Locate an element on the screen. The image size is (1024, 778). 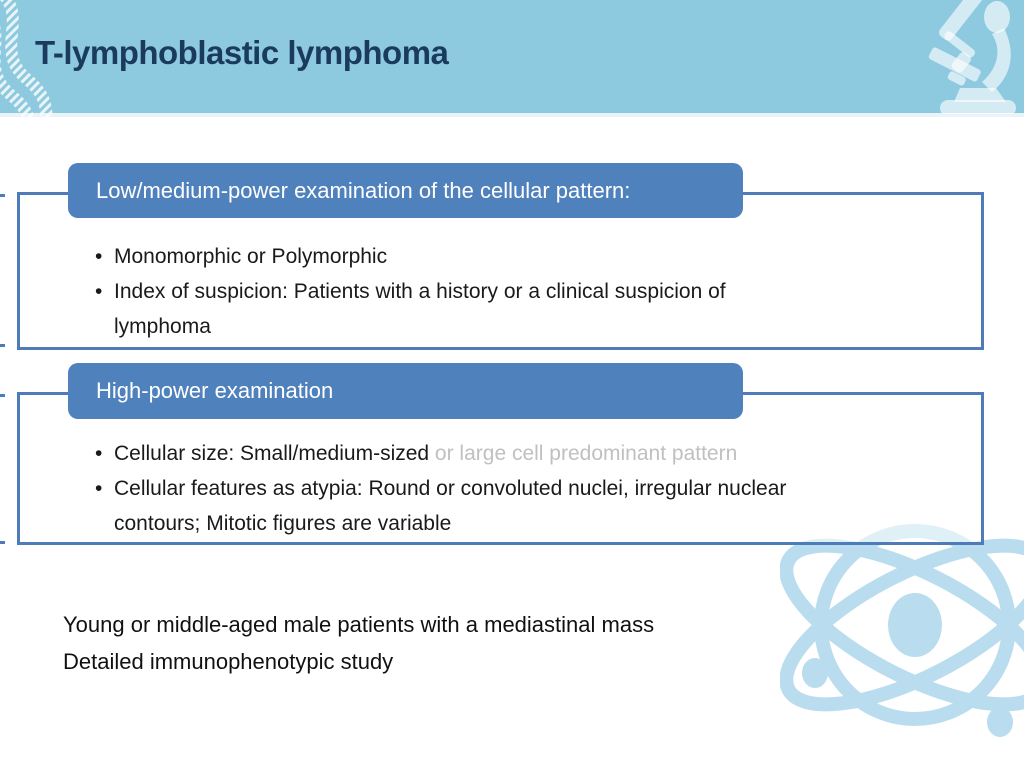
bullet-text: Monomorphic or Polymorphic is located at coordinates (251, 256).